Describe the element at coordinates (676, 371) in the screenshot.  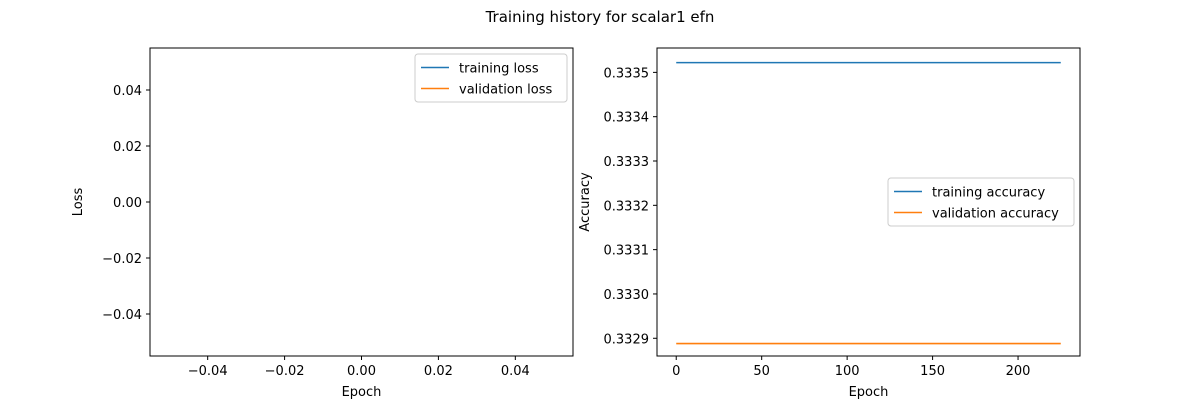
I see `x-tick-label: 0` at that location.